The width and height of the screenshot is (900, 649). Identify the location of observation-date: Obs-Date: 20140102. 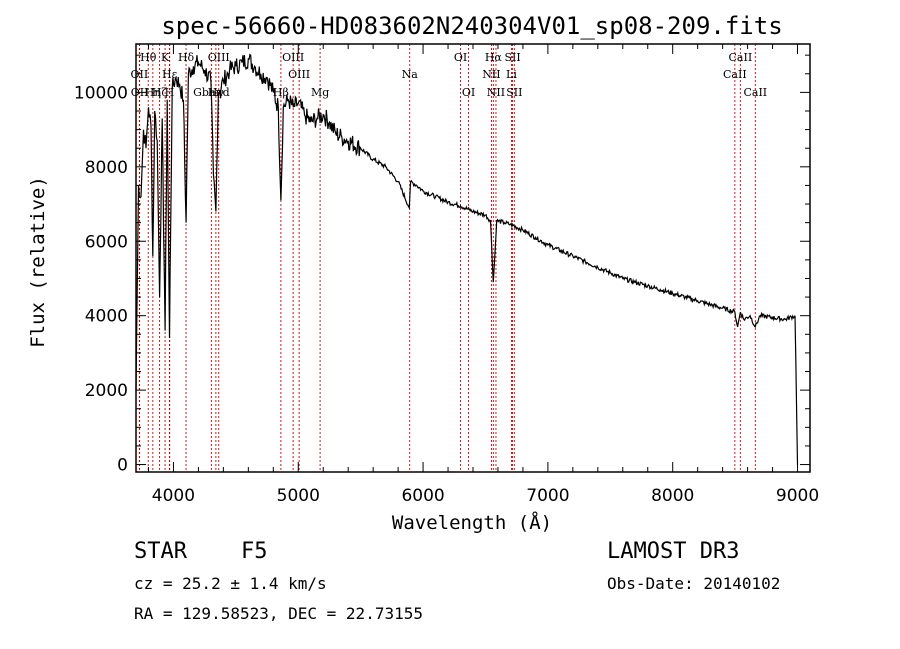
(694, 583).